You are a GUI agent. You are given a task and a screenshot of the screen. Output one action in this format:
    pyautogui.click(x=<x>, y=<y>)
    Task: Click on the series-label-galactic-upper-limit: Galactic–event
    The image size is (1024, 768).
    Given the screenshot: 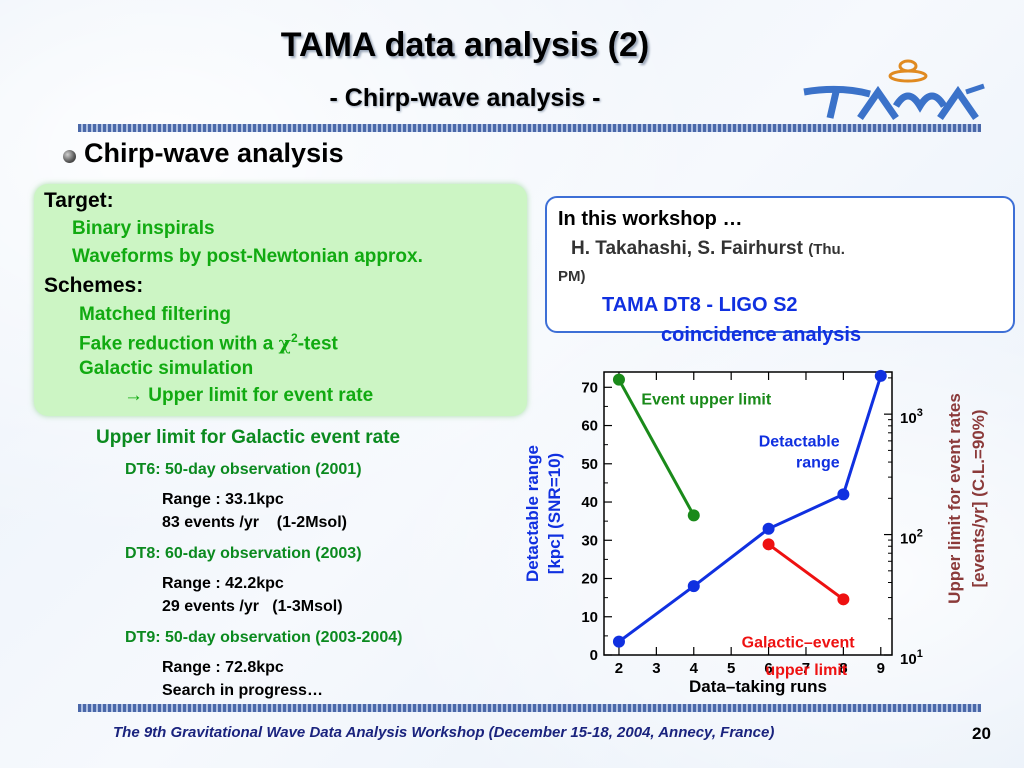 What is the action you would take?
    pyautogui.click(x=799, y=643)
    